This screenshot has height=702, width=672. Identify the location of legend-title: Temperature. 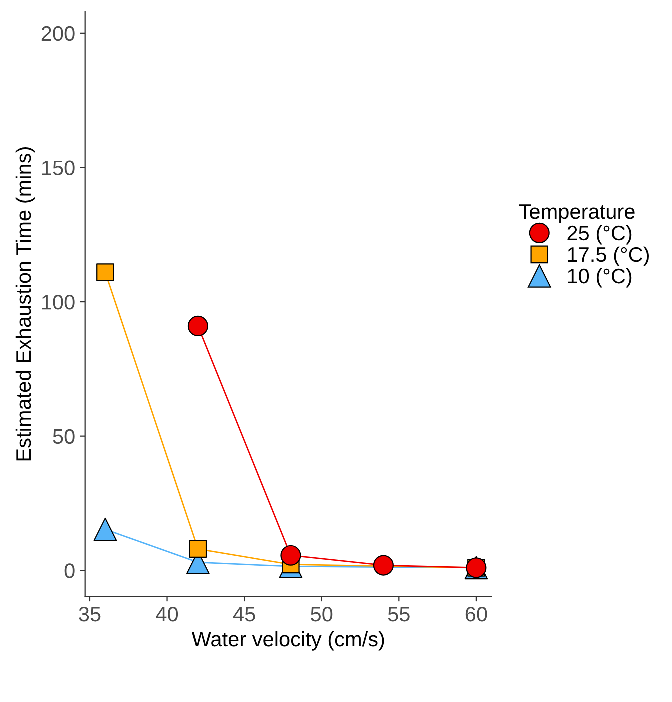
(577, 214).